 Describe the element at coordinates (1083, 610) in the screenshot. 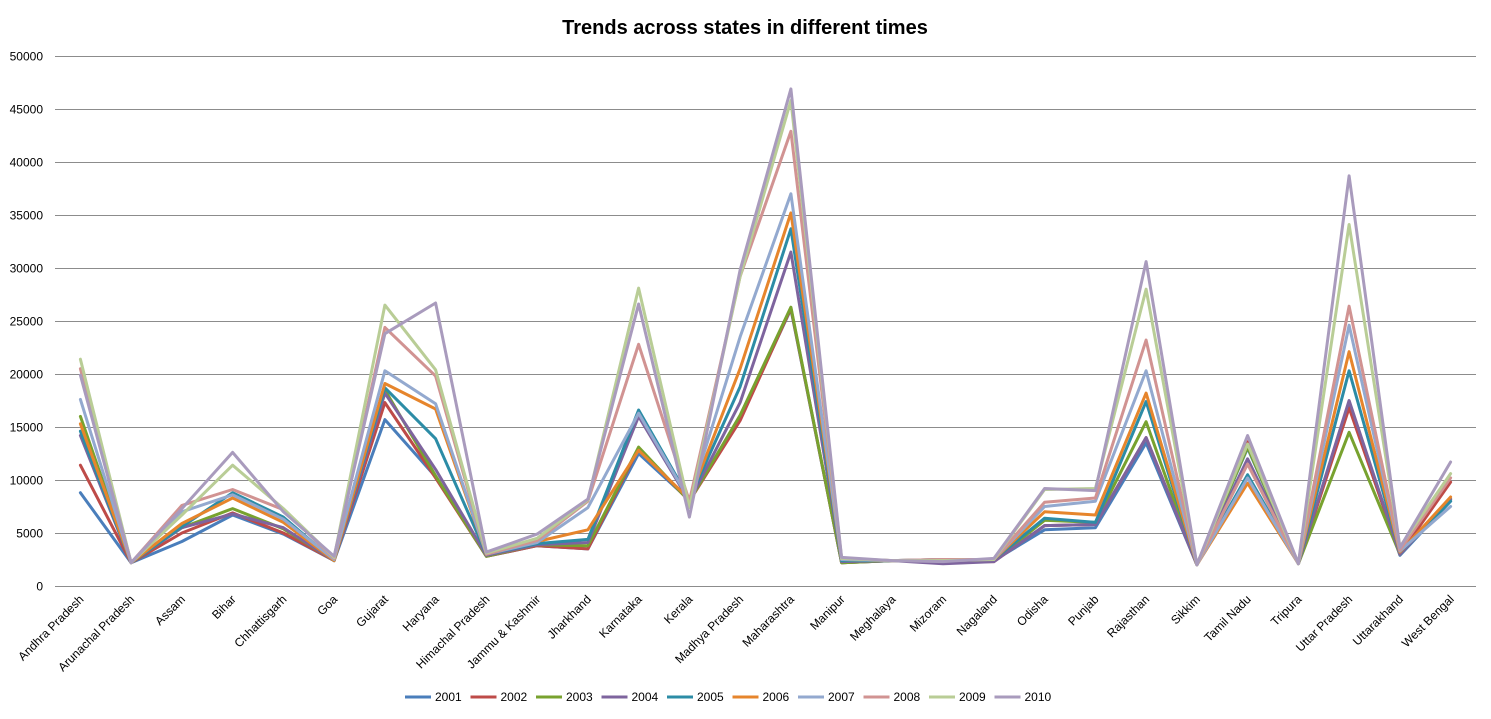

I see `x-tick-label: Punjab` at that location.